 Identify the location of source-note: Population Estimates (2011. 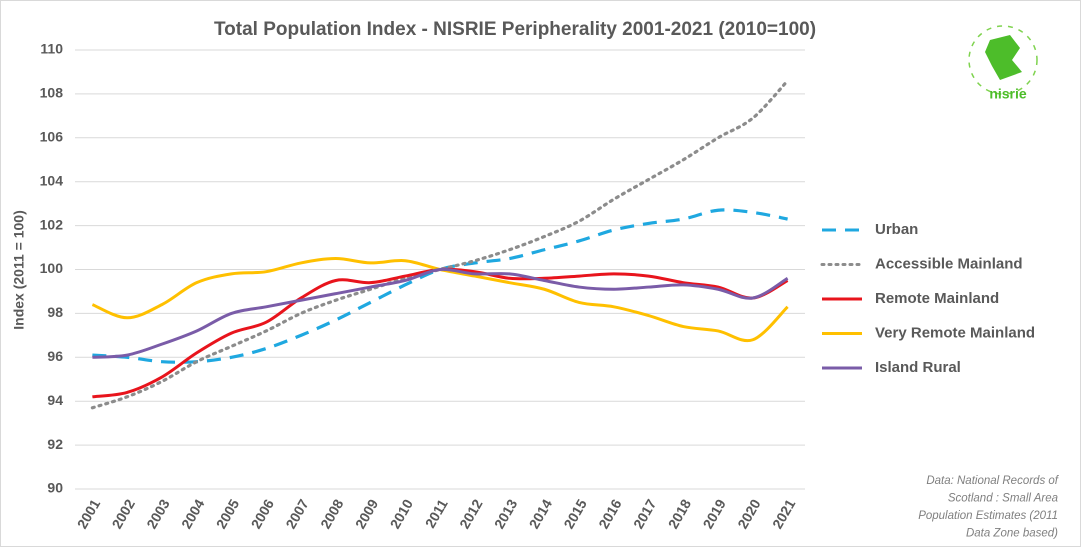
(988, 516).